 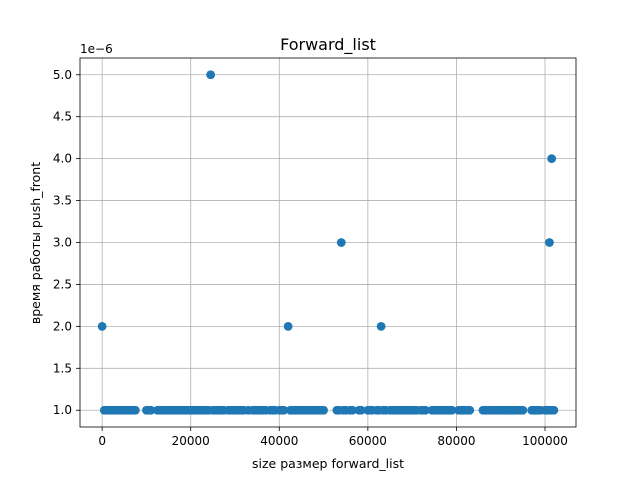 I want to click on x-tick-label: 100000, so click(x=545, y=441).